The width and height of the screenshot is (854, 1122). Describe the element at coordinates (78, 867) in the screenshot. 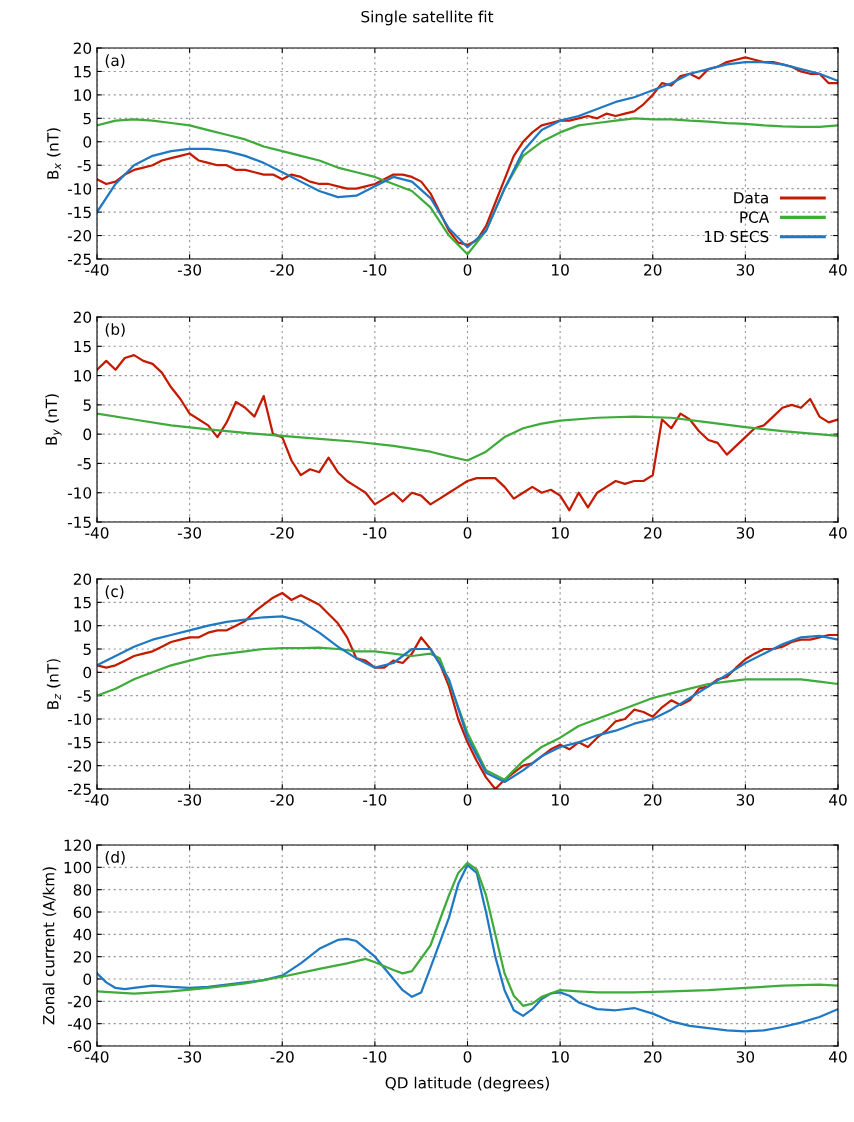

I see `y-tick-label: 100` at that location.